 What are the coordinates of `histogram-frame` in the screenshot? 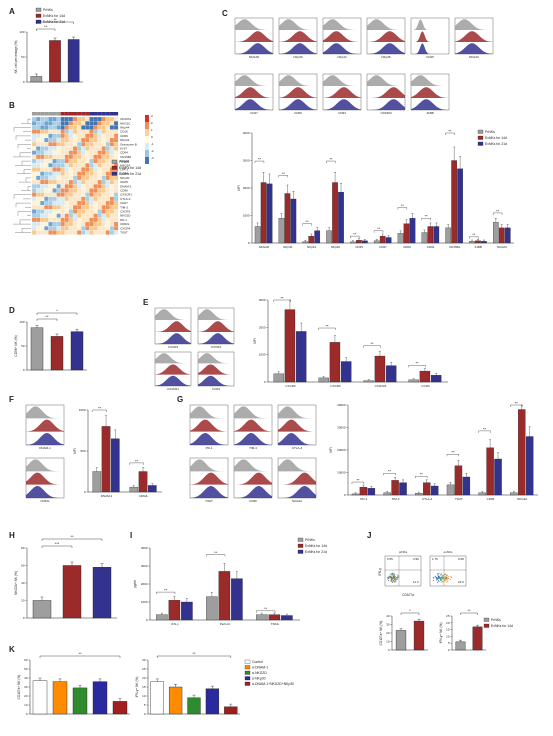 It's located at (430, 36).